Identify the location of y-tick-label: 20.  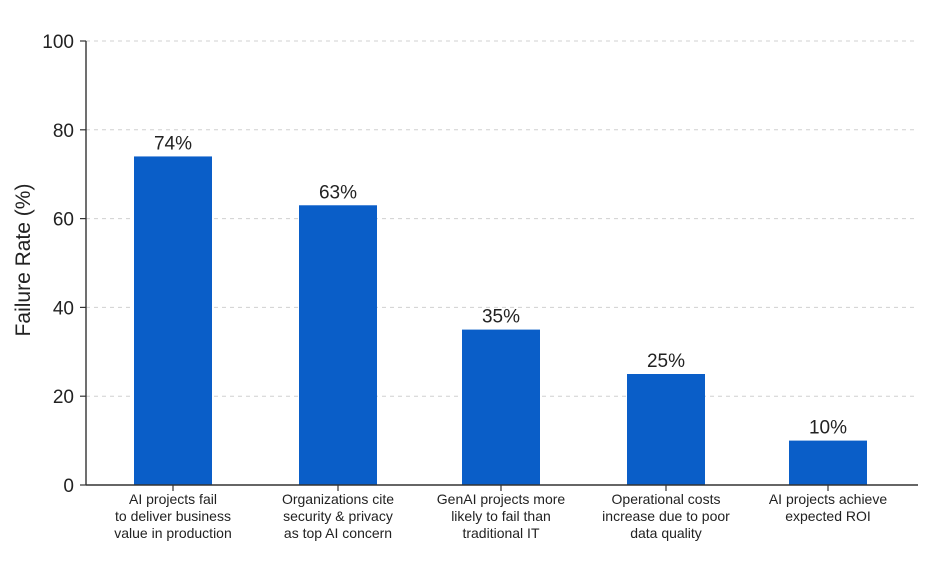
(63, 397).